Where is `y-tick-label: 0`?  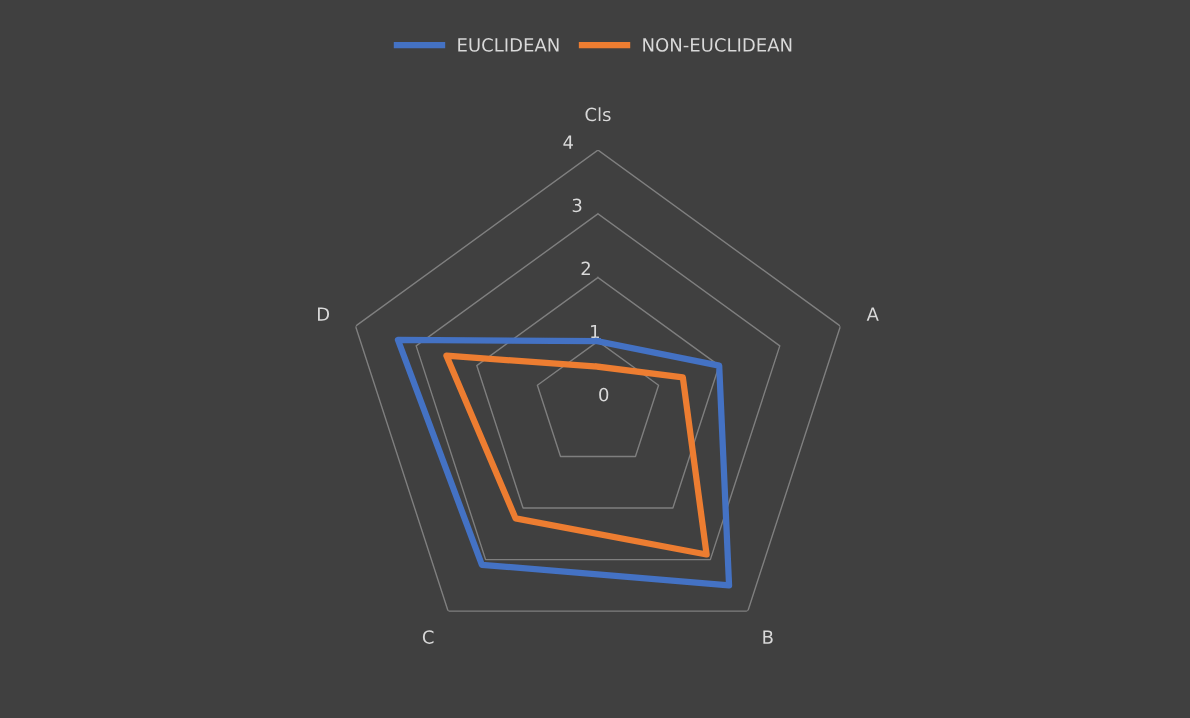 y-tick-label: 0 is located at coordinates (604, 394).